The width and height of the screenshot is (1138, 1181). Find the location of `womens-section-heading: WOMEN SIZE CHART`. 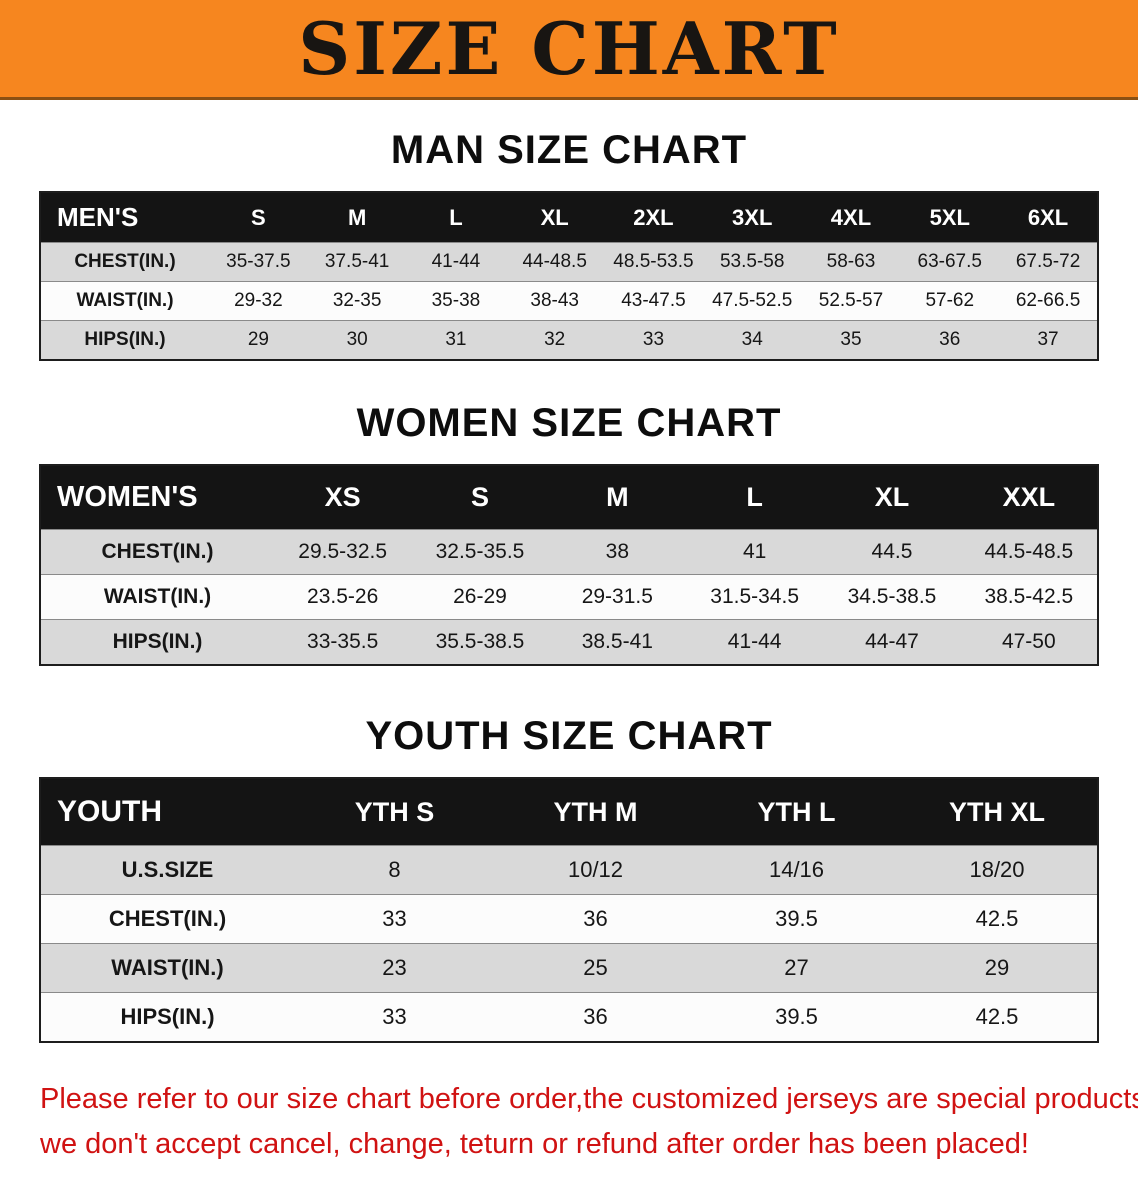

womens-section-heading: WOMEN SIZE CHART is located at coordinates (569, 423).